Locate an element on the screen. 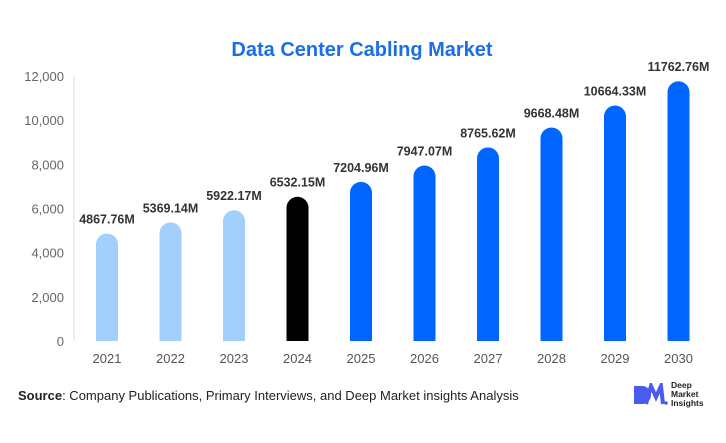  bar-2026 is located at coordinates (424, 253).